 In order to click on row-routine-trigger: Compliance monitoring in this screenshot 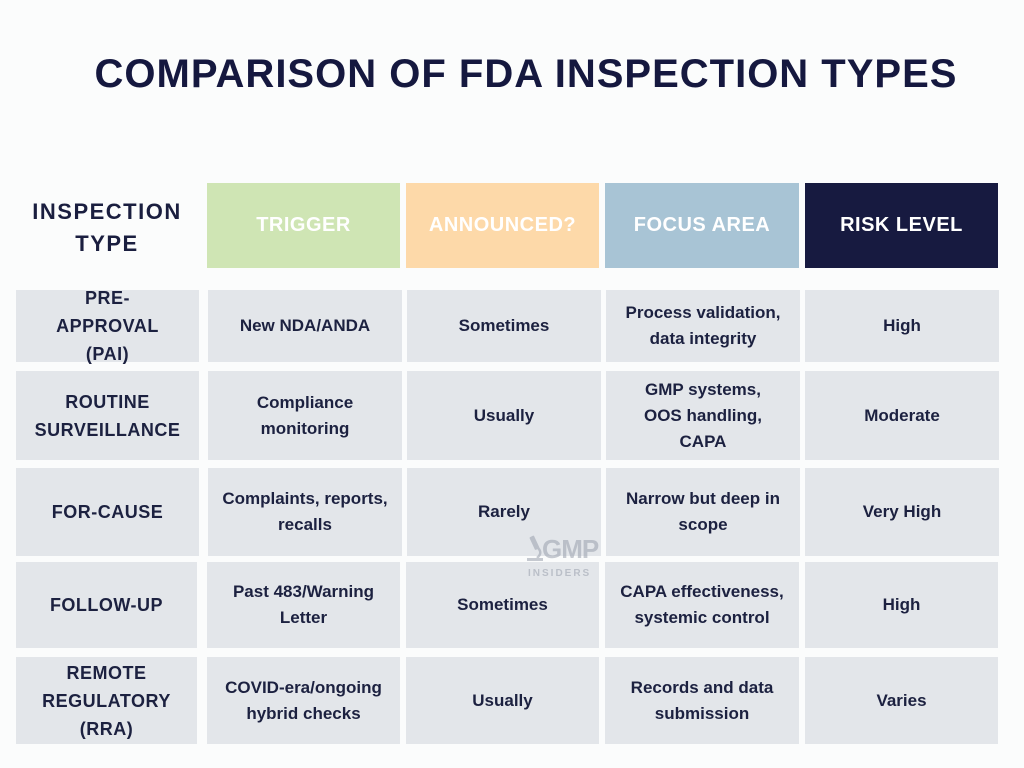, I will do `click(305, 415)`.